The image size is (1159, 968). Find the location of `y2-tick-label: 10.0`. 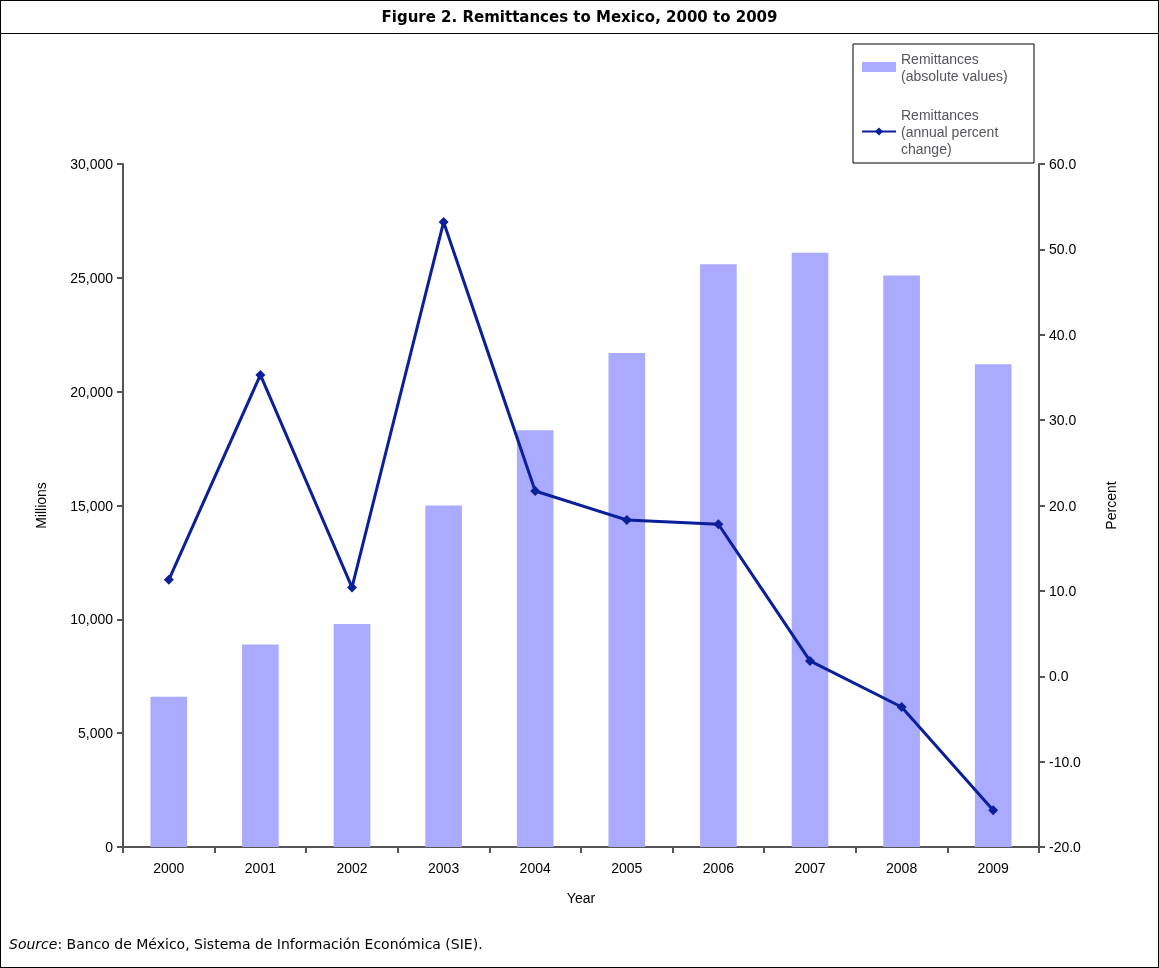

y2-tick-label: 10.0 is located at coordinates (1063, 590).